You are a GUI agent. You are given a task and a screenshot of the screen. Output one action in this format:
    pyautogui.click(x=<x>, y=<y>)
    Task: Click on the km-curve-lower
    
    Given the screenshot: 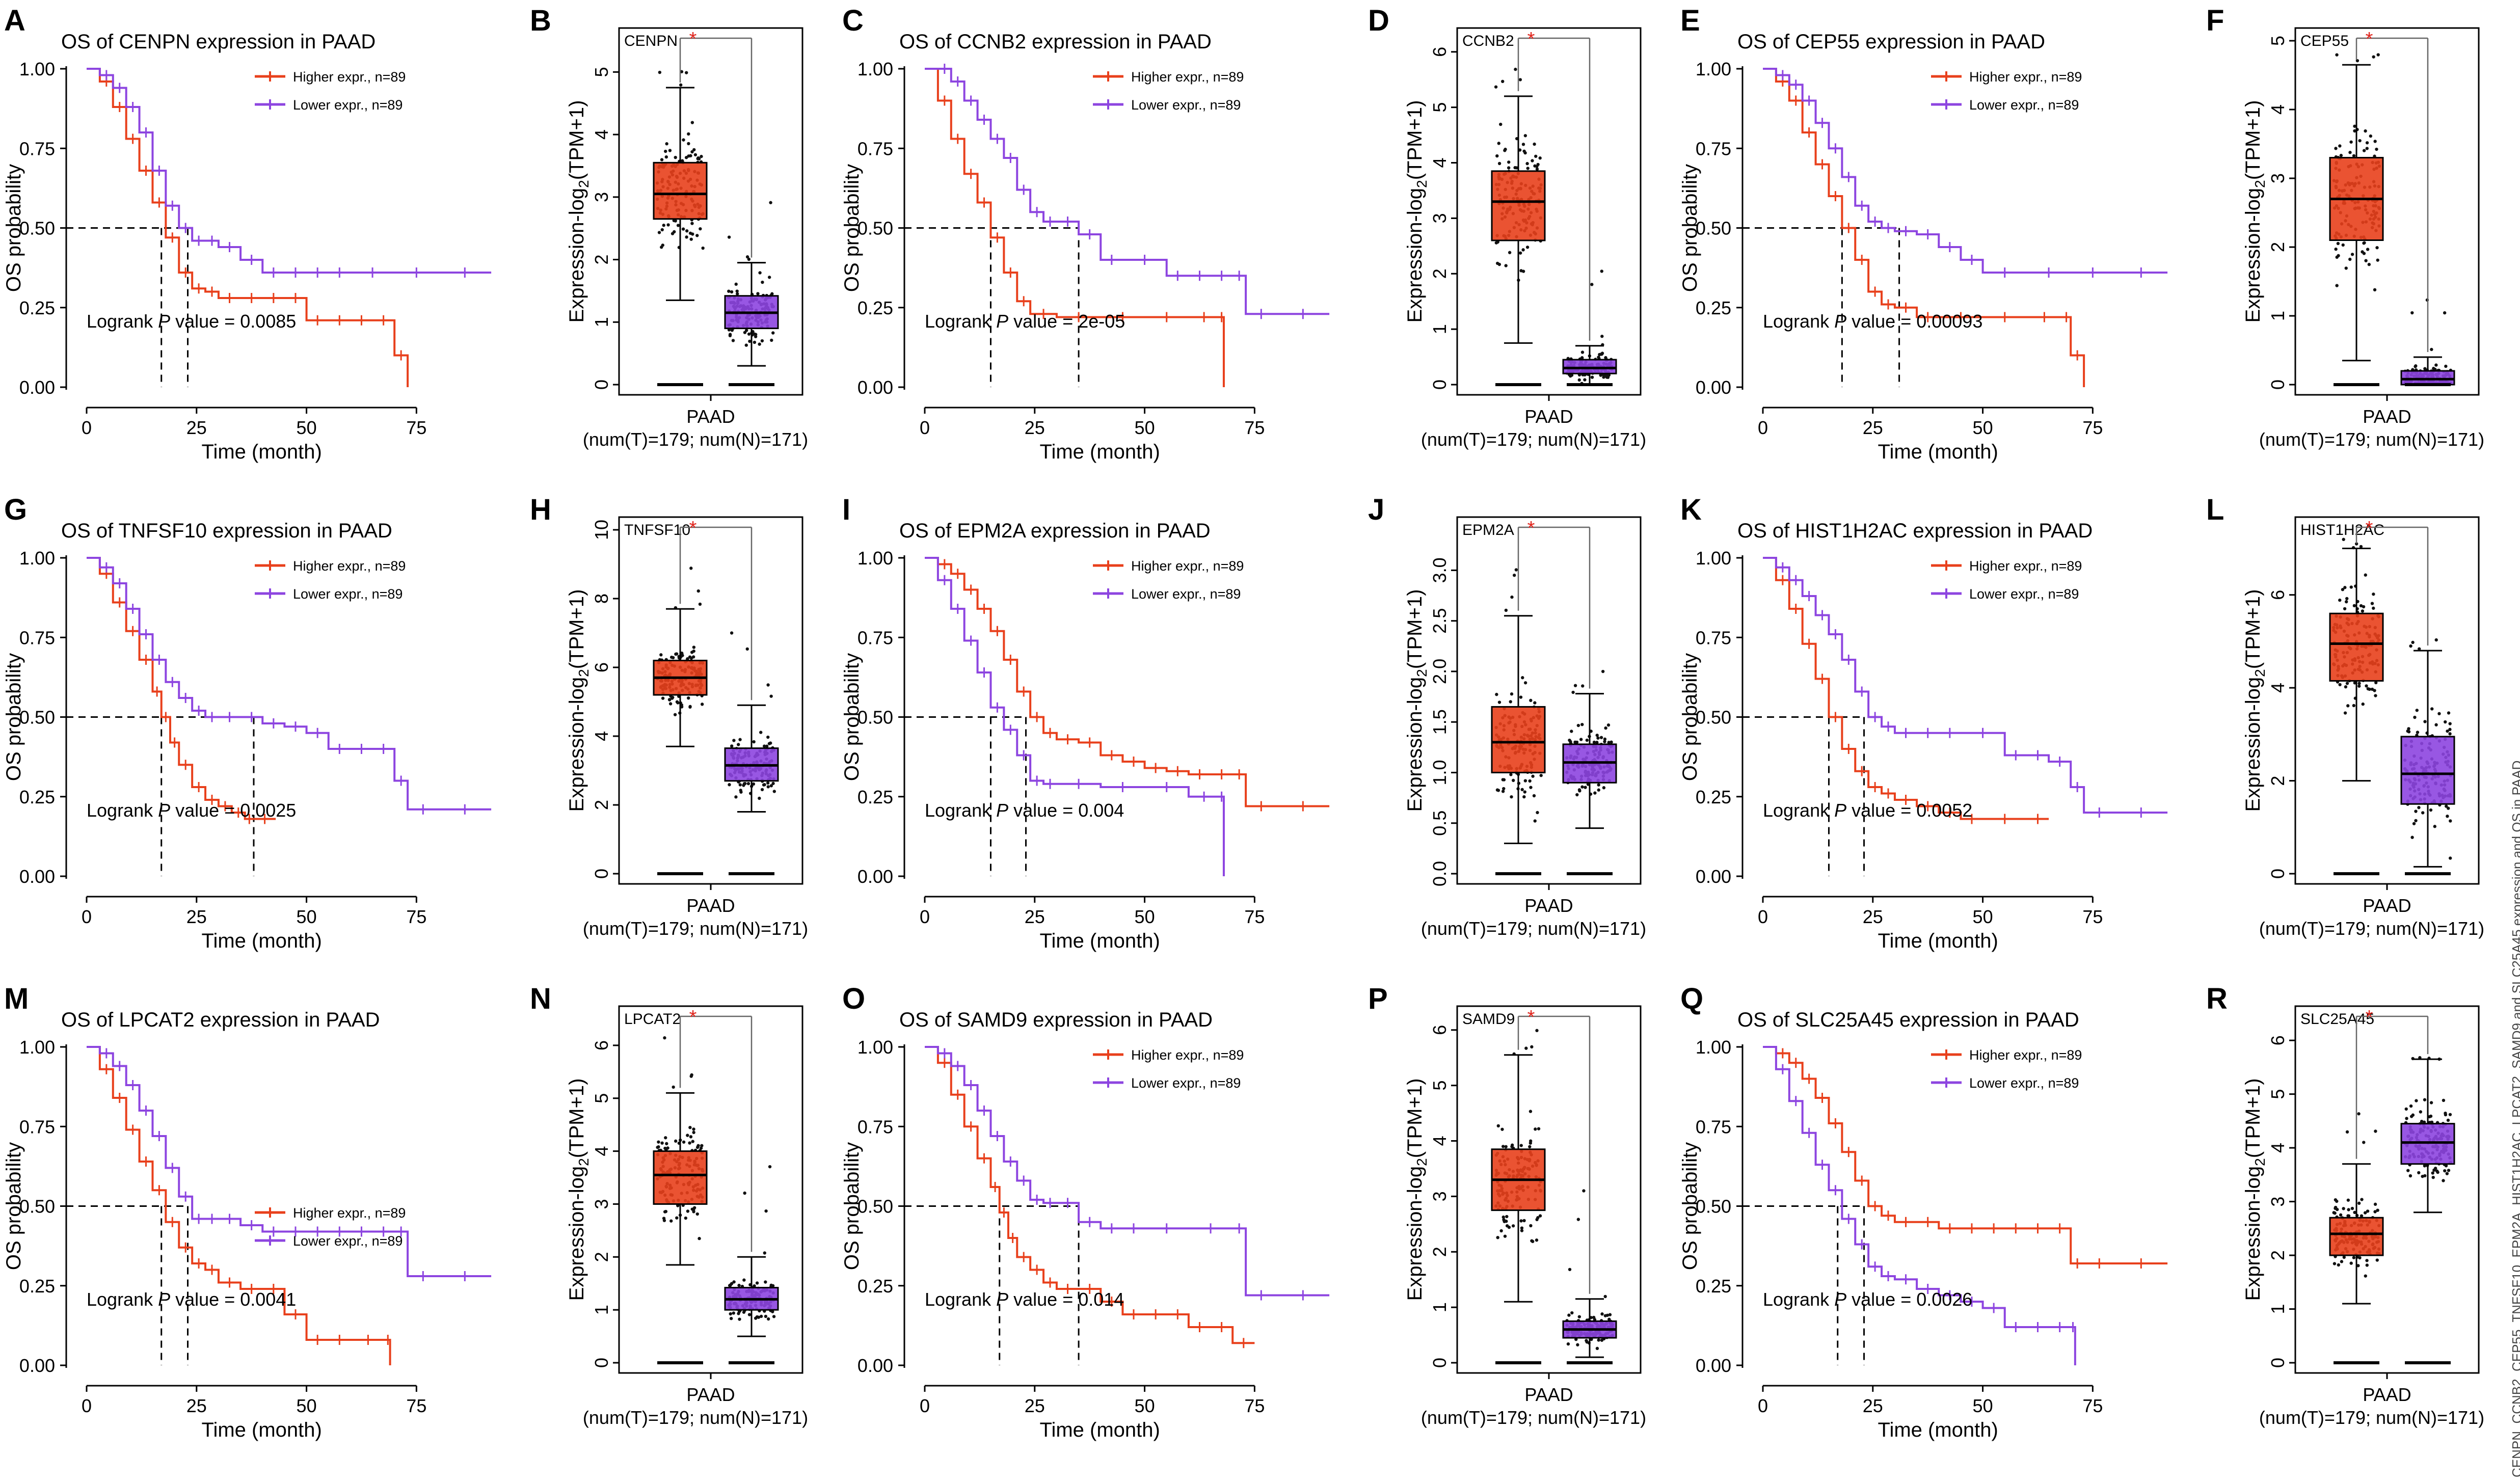 What is the action you would take?
    pyautogui.click(x=1127, y=1171)
    